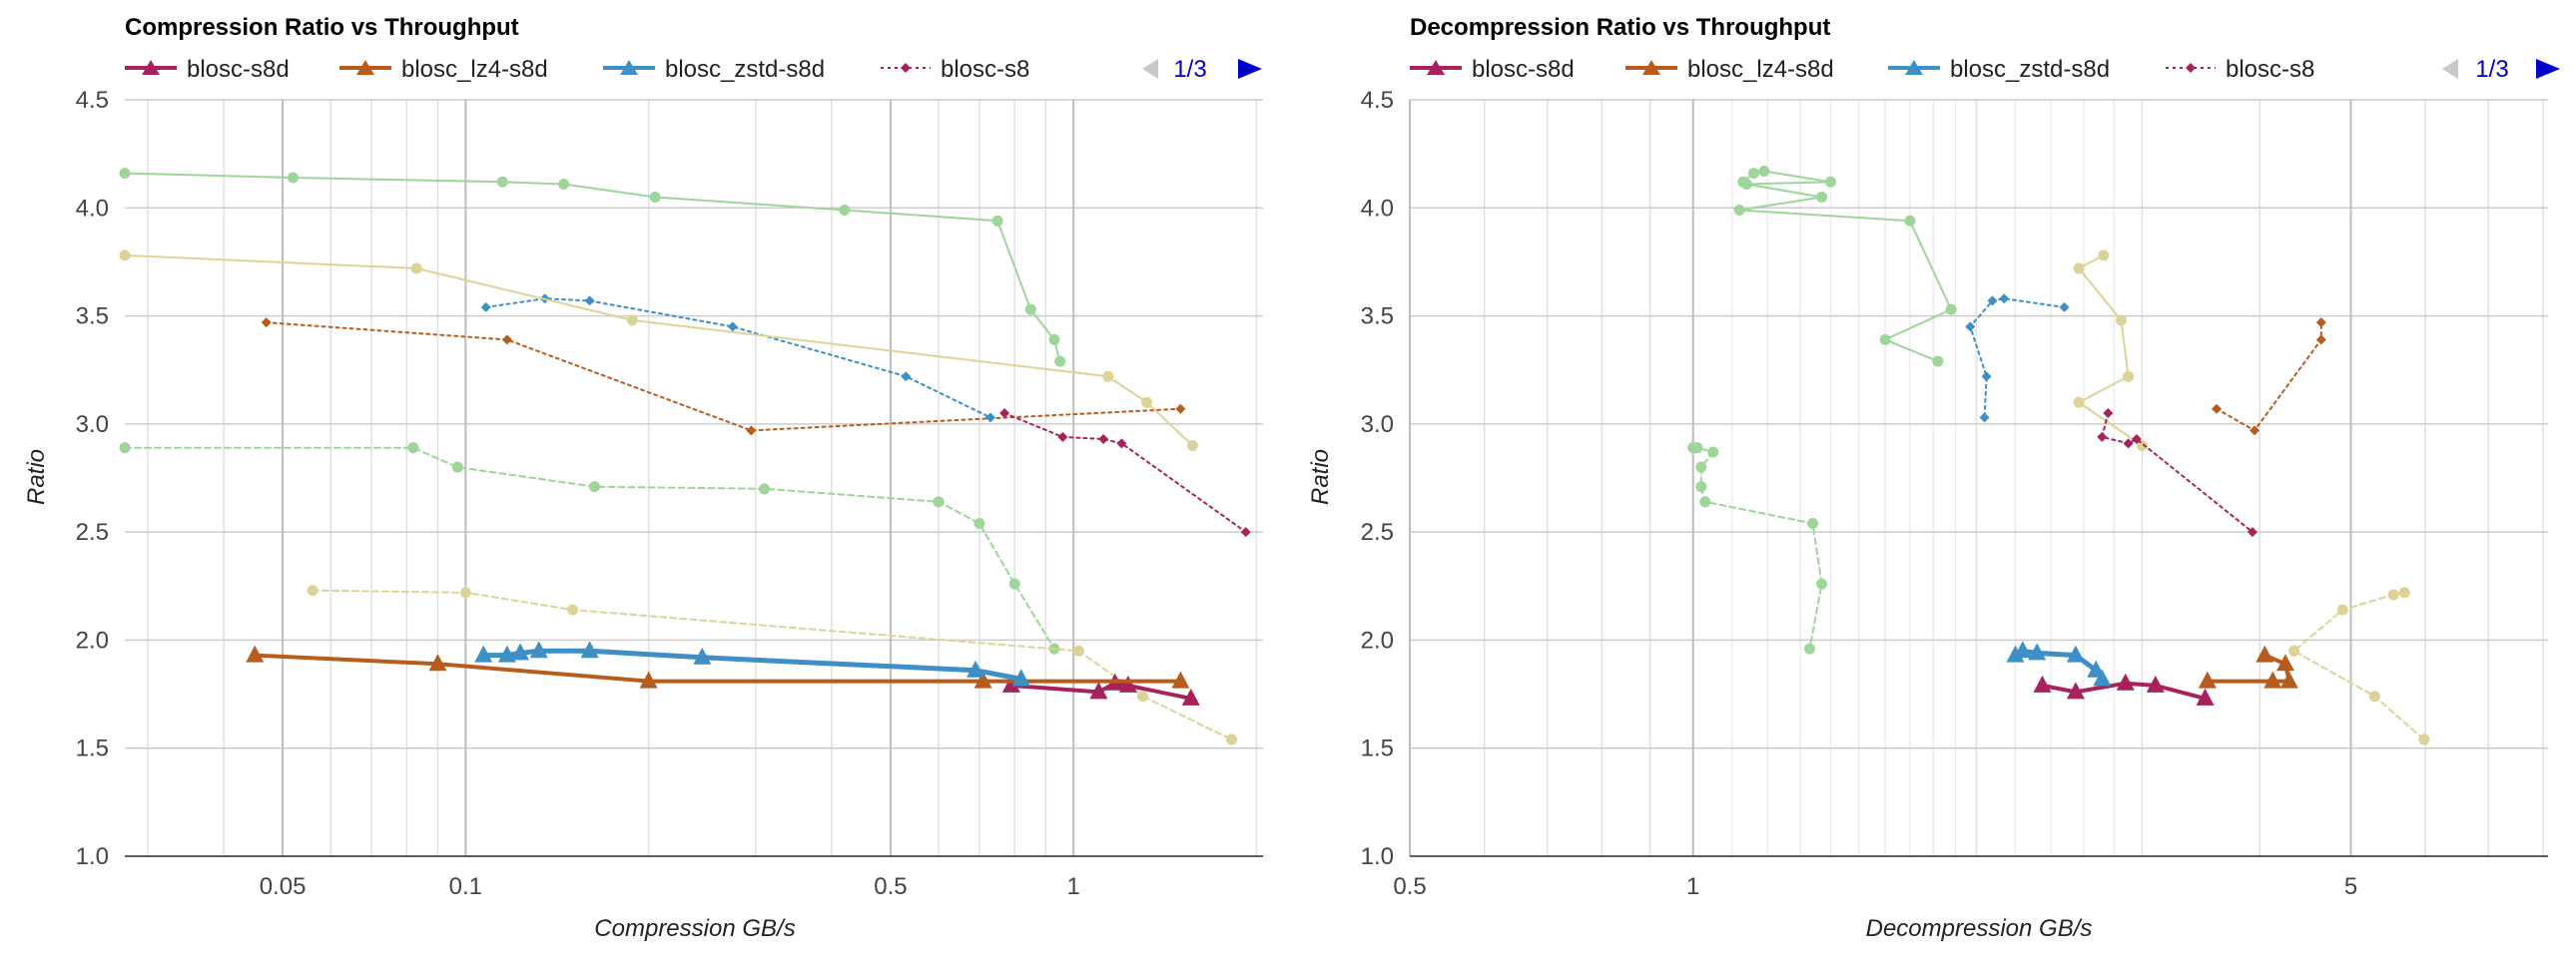 The height and width of the screenshot is (969, 2576). Describe the element at coordinates (714, 69) in the screenshot. I see `left-legend-item-blosc-zstd-s8d: blosc_zstd-s8d` at that location.